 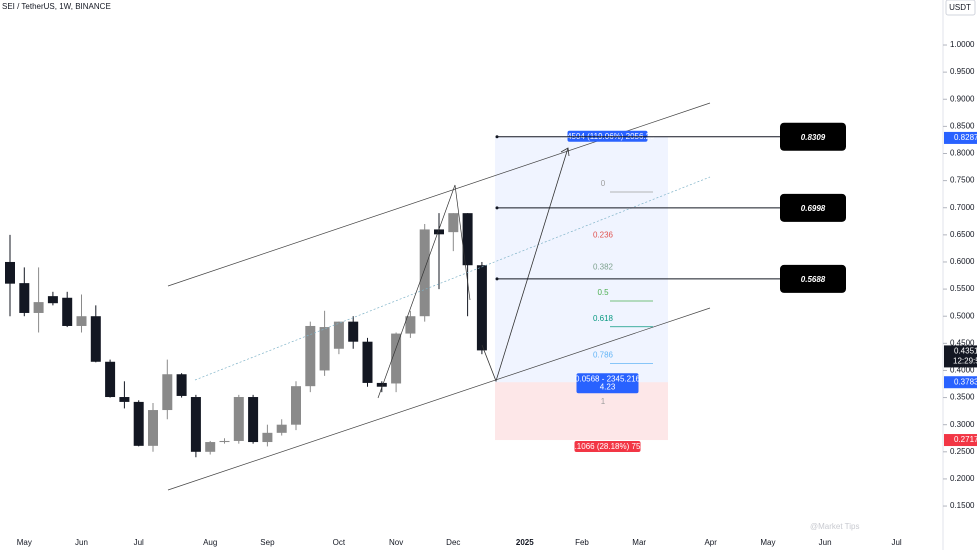 I want to click on target-label: 0.6998, so click(x=813, y=208).